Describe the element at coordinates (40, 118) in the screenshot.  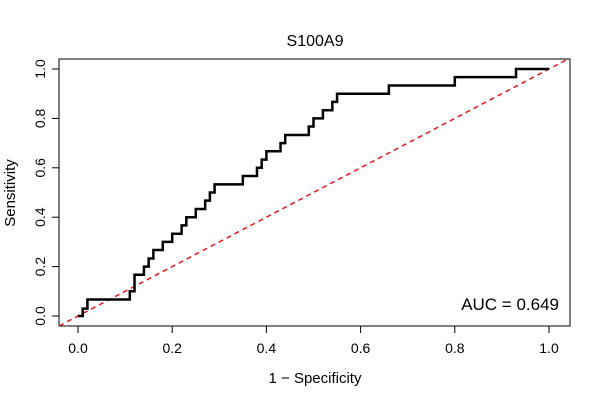
I see `y-tick-label: 0.8` at that location.